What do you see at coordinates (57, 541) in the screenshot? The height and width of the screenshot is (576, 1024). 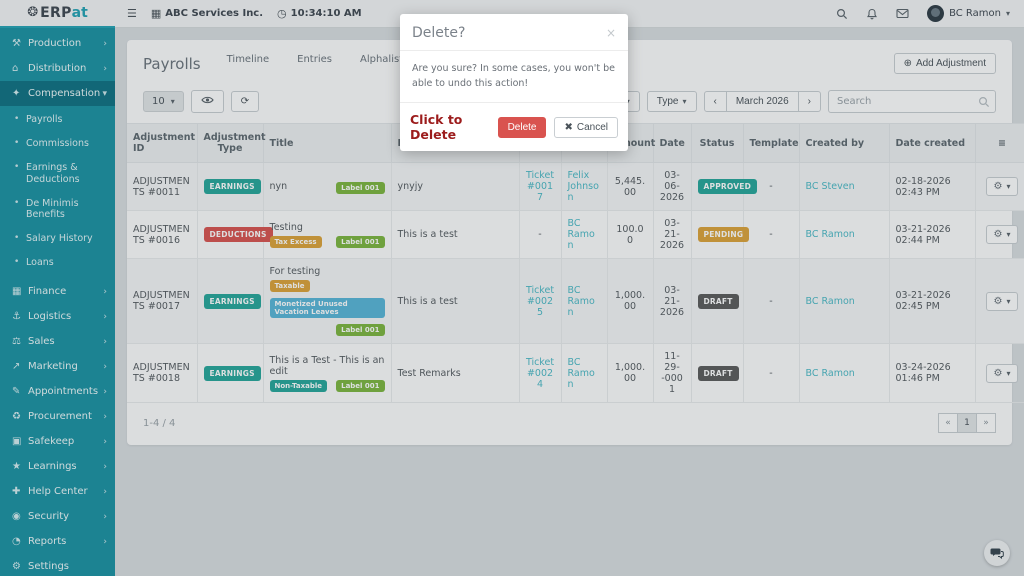 I see `sidebar-item-reports: ◔ Reports ›` at bounding box center [57, 541].